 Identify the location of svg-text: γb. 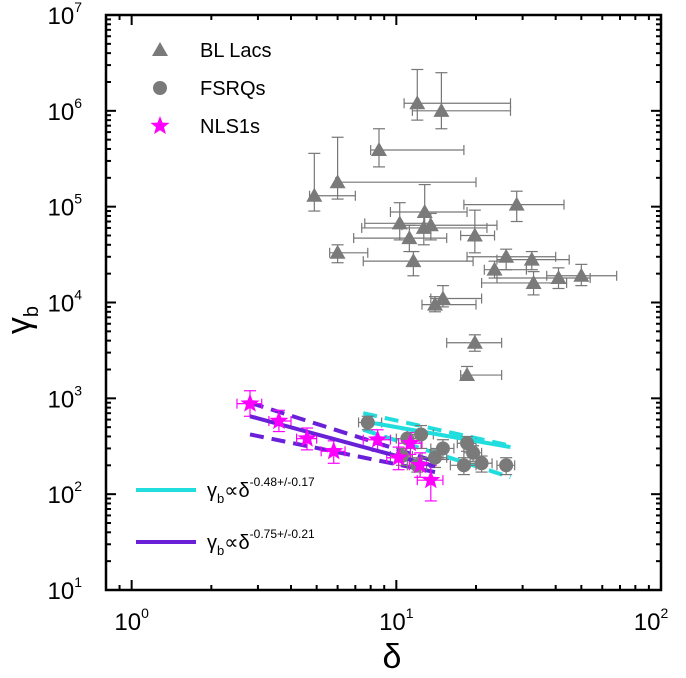
(21, 320).